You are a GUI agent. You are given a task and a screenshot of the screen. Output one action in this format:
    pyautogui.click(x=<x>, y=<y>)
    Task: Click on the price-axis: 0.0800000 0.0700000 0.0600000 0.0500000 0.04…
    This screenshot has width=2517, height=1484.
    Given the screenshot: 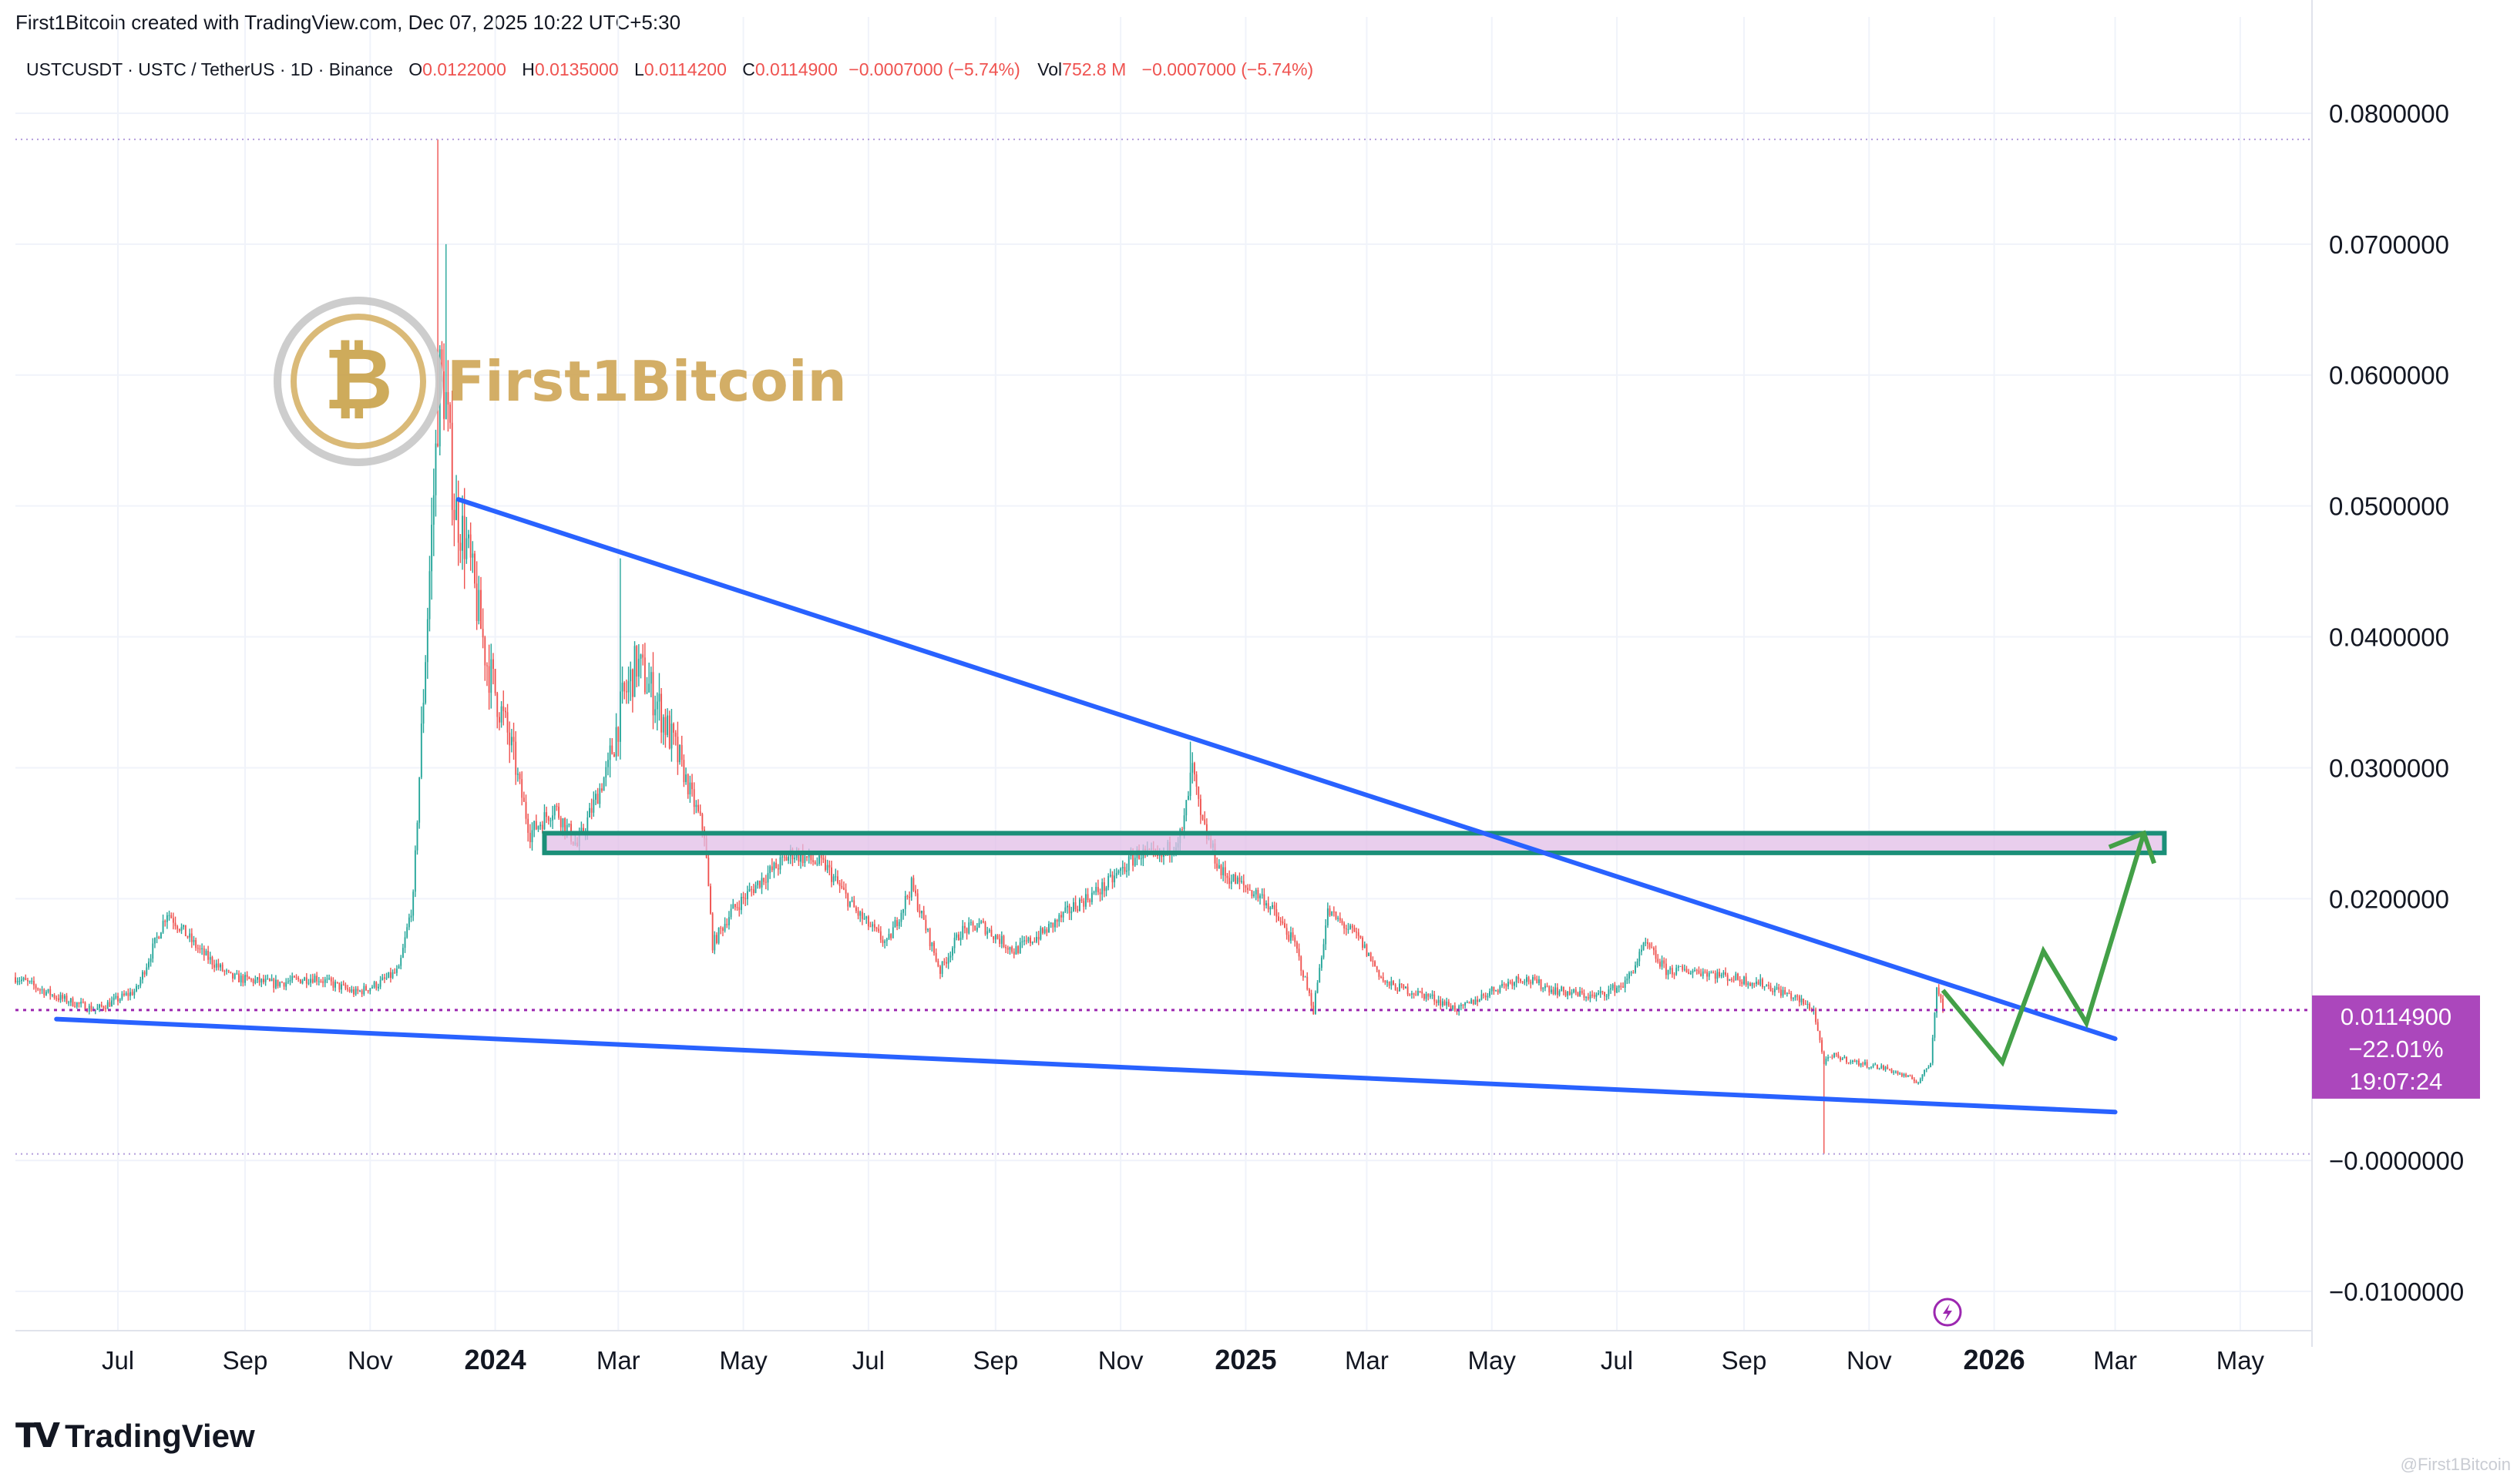 What is the action you would take?
    pyautogui.click(x=2396, y=702)
    